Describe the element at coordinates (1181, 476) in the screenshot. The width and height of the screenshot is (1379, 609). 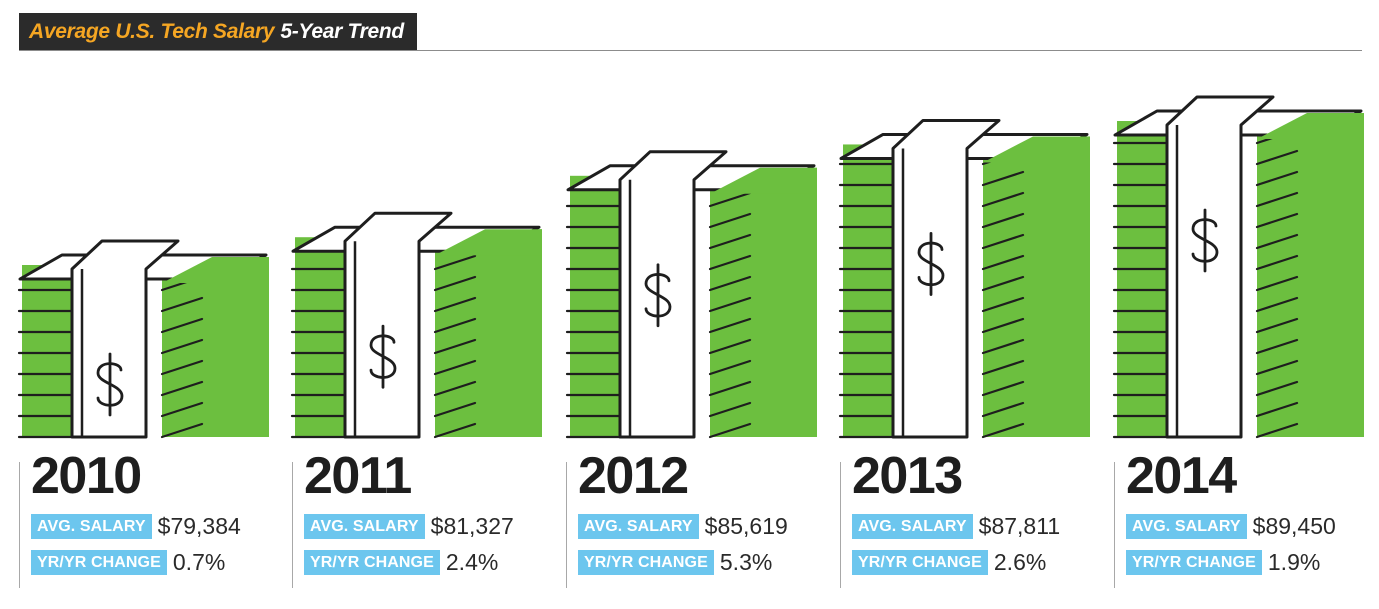
I see `year-label: 2014` at that location.